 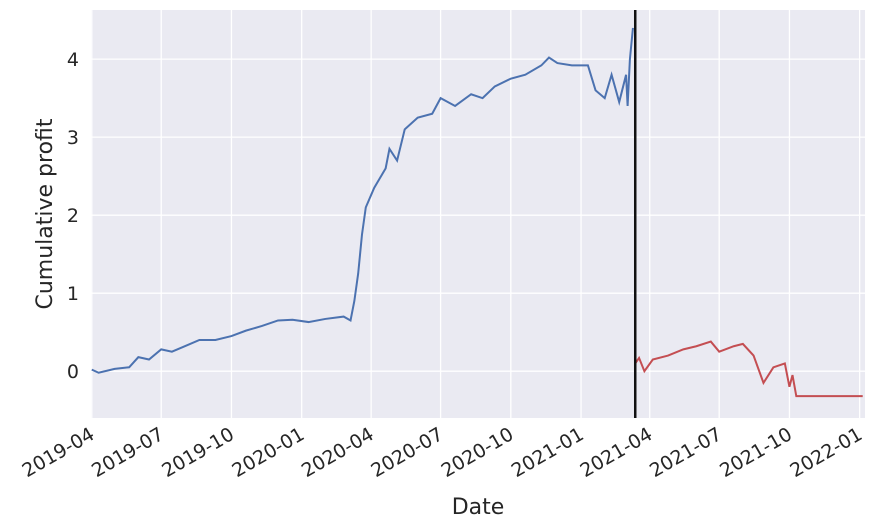 What do you see at coordinates (73, 372) in the screenshot?
I see `y-tick-label: 0` at bounding box center [73, 372].